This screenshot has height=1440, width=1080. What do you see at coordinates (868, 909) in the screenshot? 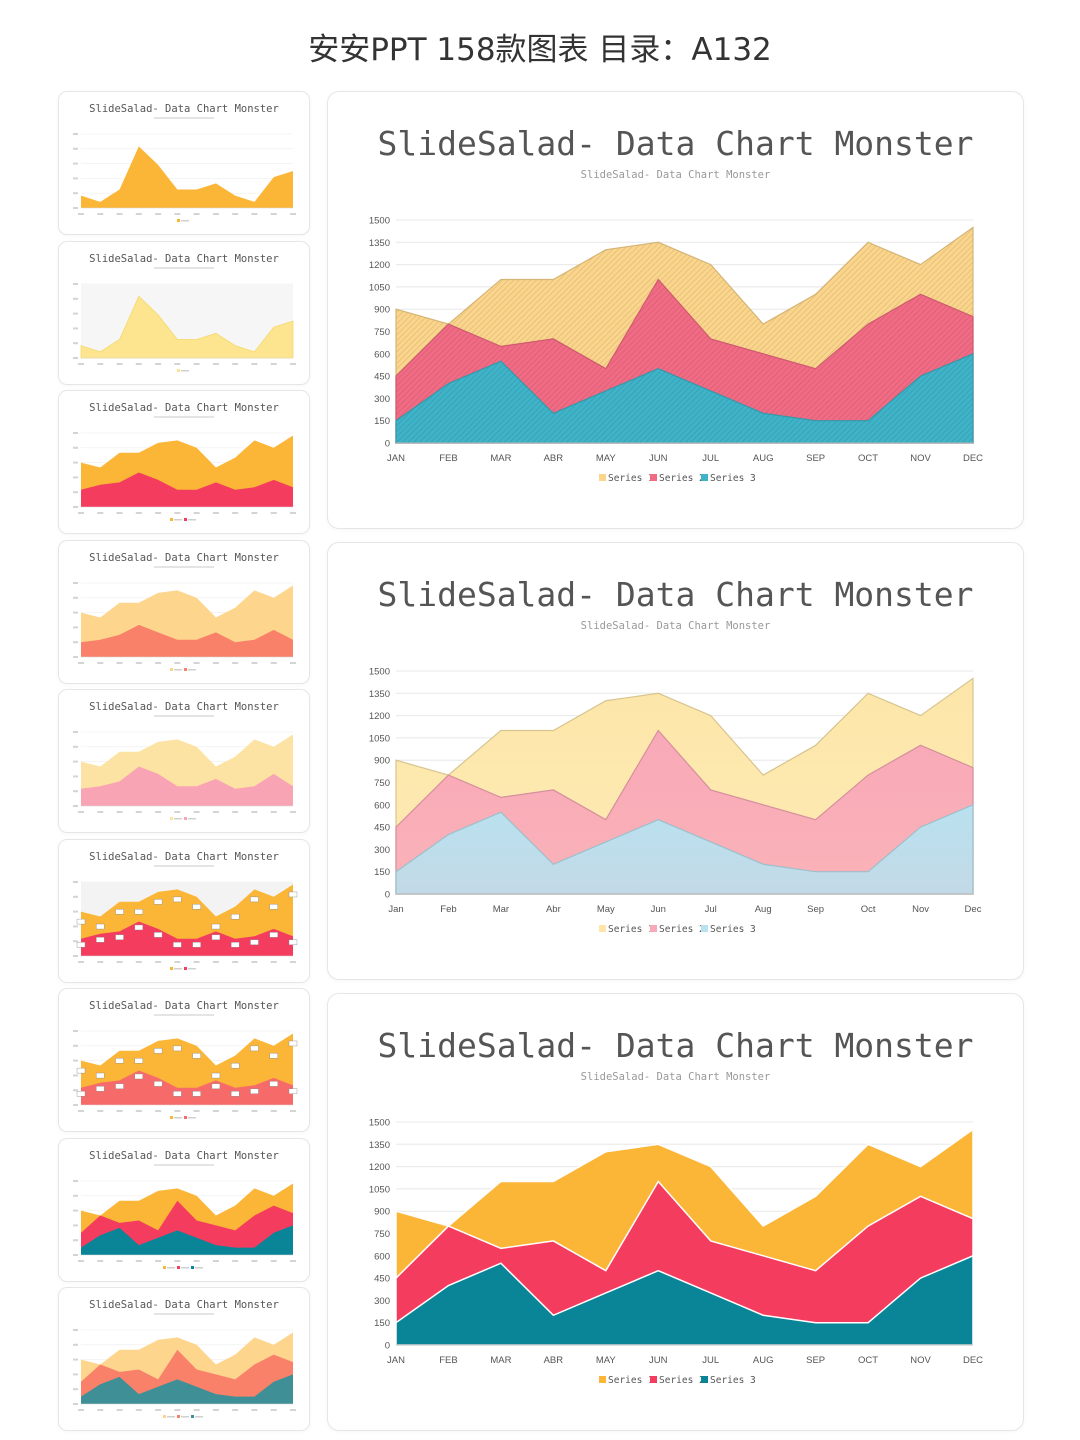
I see `x-tick-label: Oct` at bounding box center [868, 909].